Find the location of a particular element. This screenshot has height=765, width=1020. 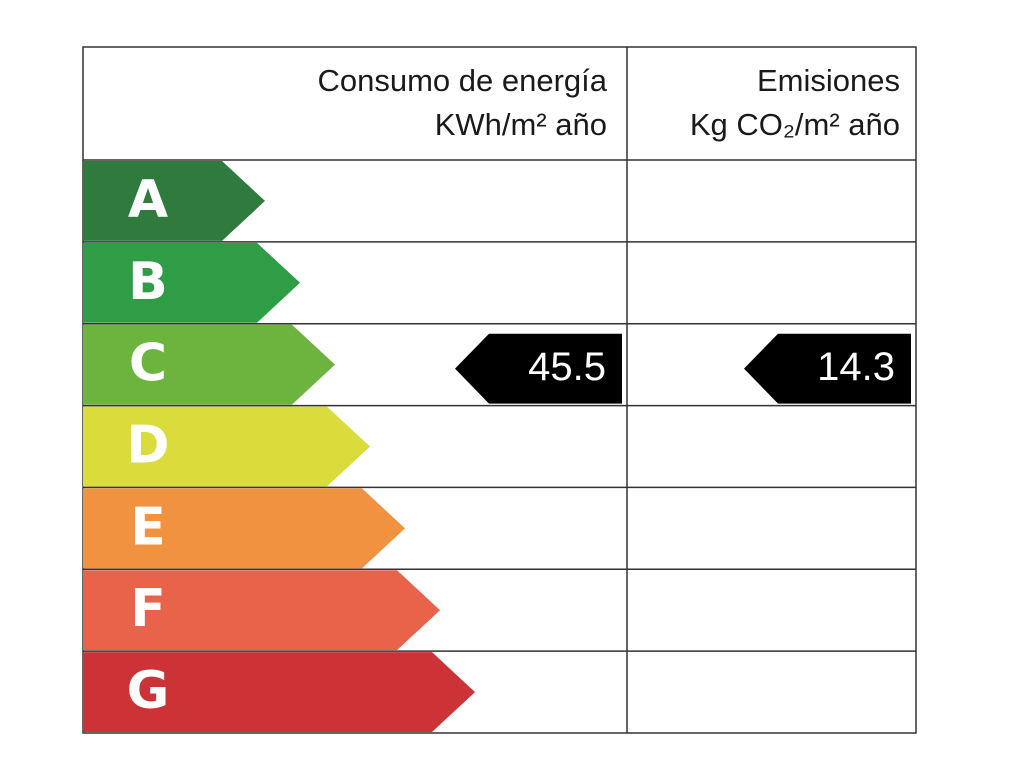

emissions-header: Emisiones is located at coordinates (828, 80).